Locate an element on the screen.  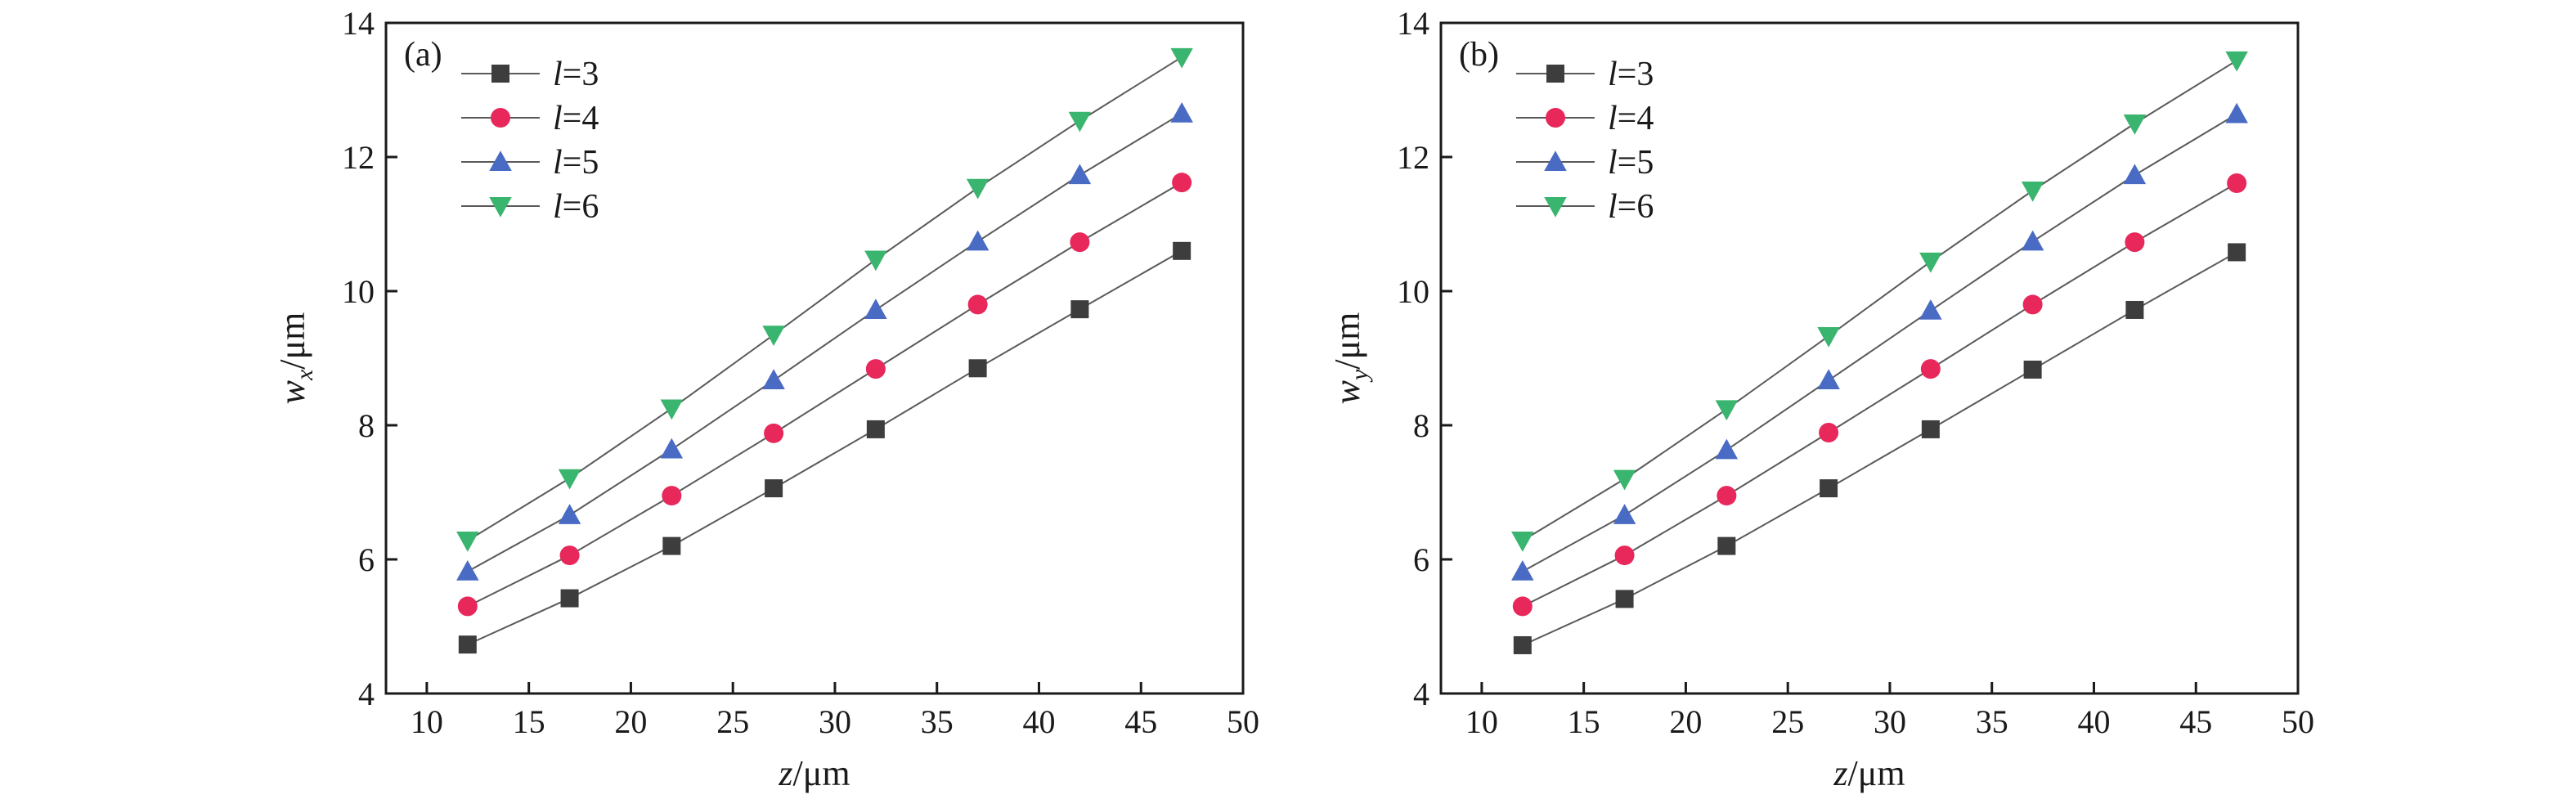
x-axis-unit: /μm is located at coordinates (1876, 773).